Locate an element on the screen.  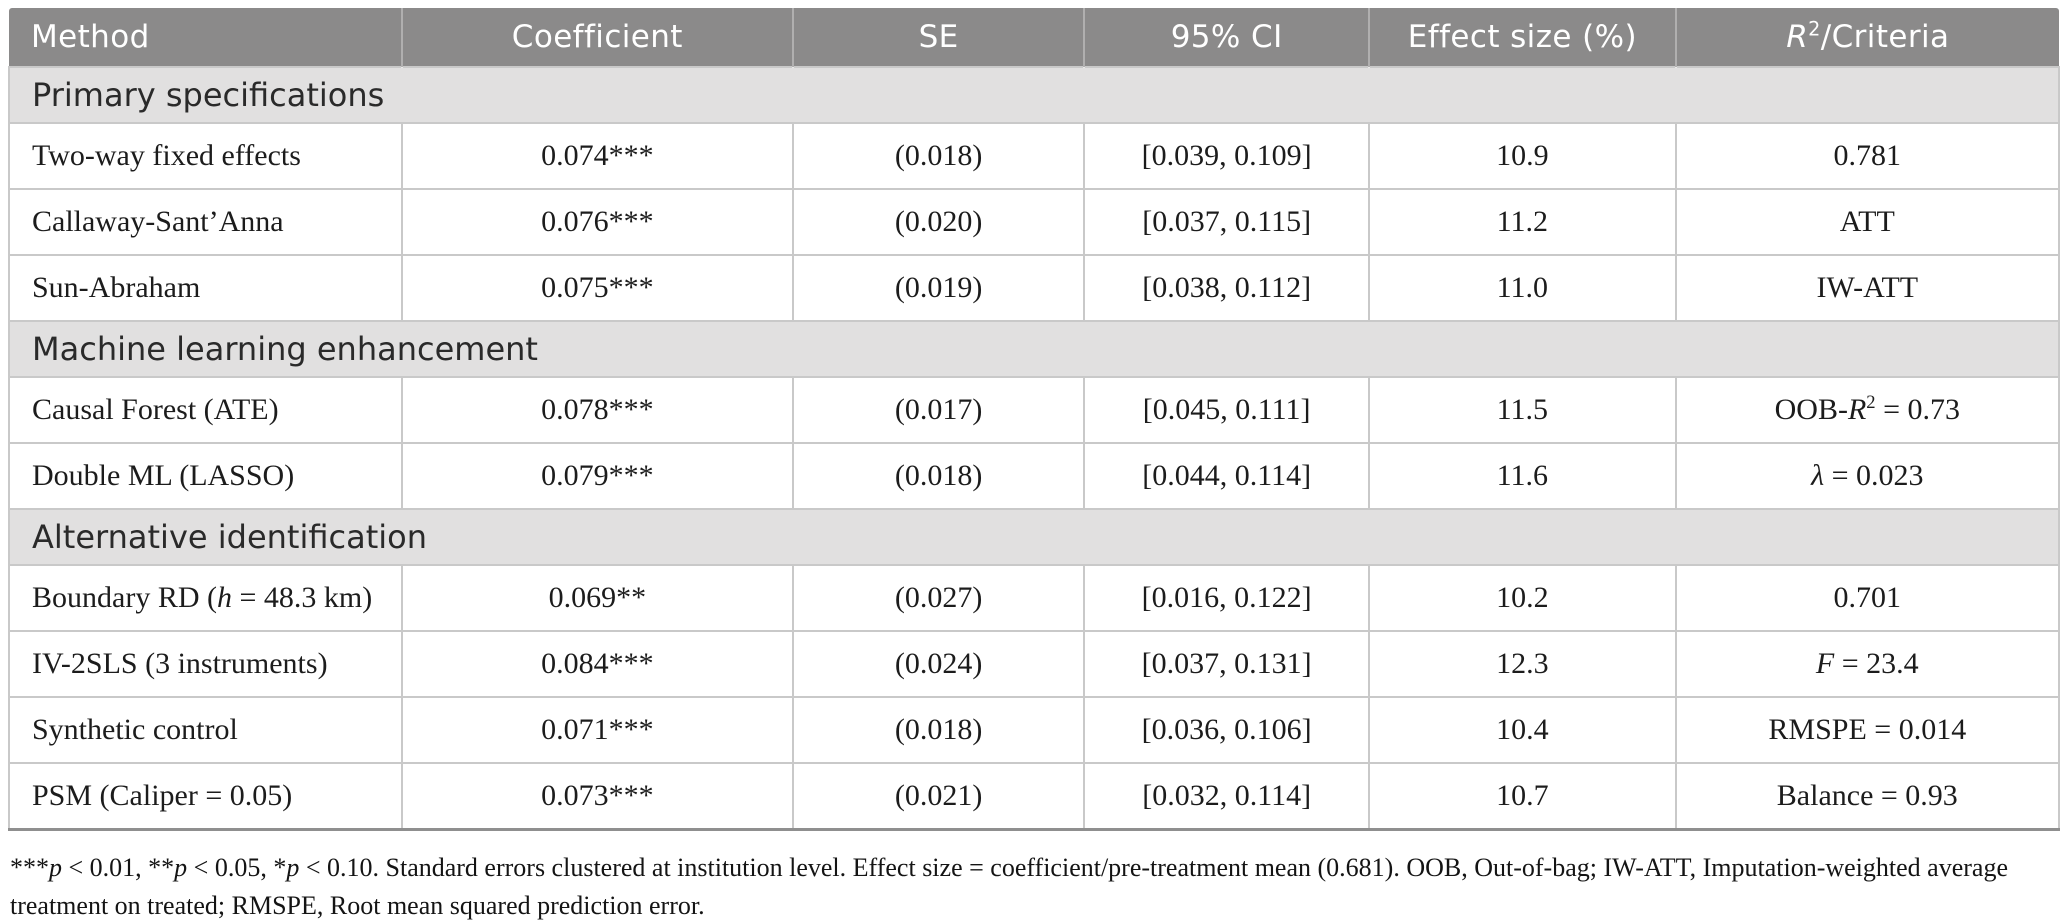
ci-cell: [0.032, 0.114] is located at coordinates (1226, 797).